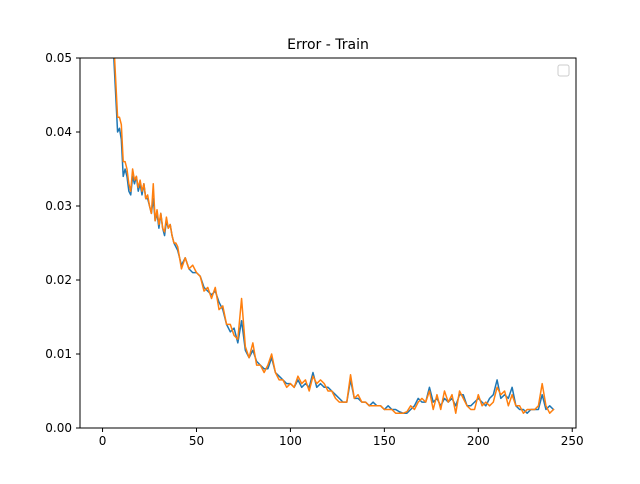 The height and width of the screenshot is (484, 640). What do you see at coordinates (58, 132) in the screenshot?
I see `y-tick-label: 0.04` at bounding box center [58, 132].